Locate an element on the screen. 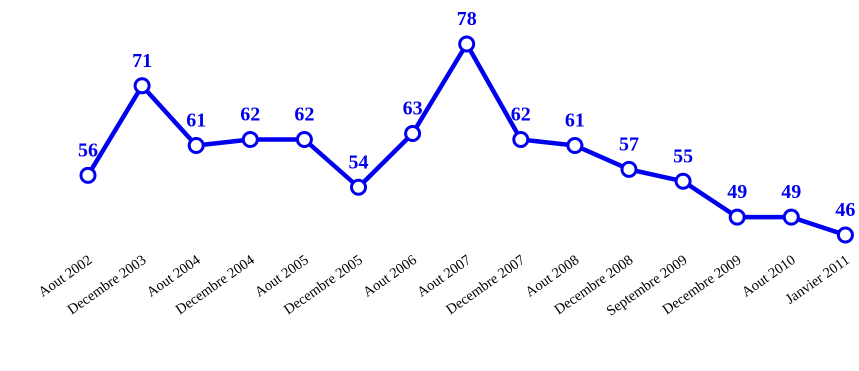  data-label: 46 is located at coordinates (845, 210).